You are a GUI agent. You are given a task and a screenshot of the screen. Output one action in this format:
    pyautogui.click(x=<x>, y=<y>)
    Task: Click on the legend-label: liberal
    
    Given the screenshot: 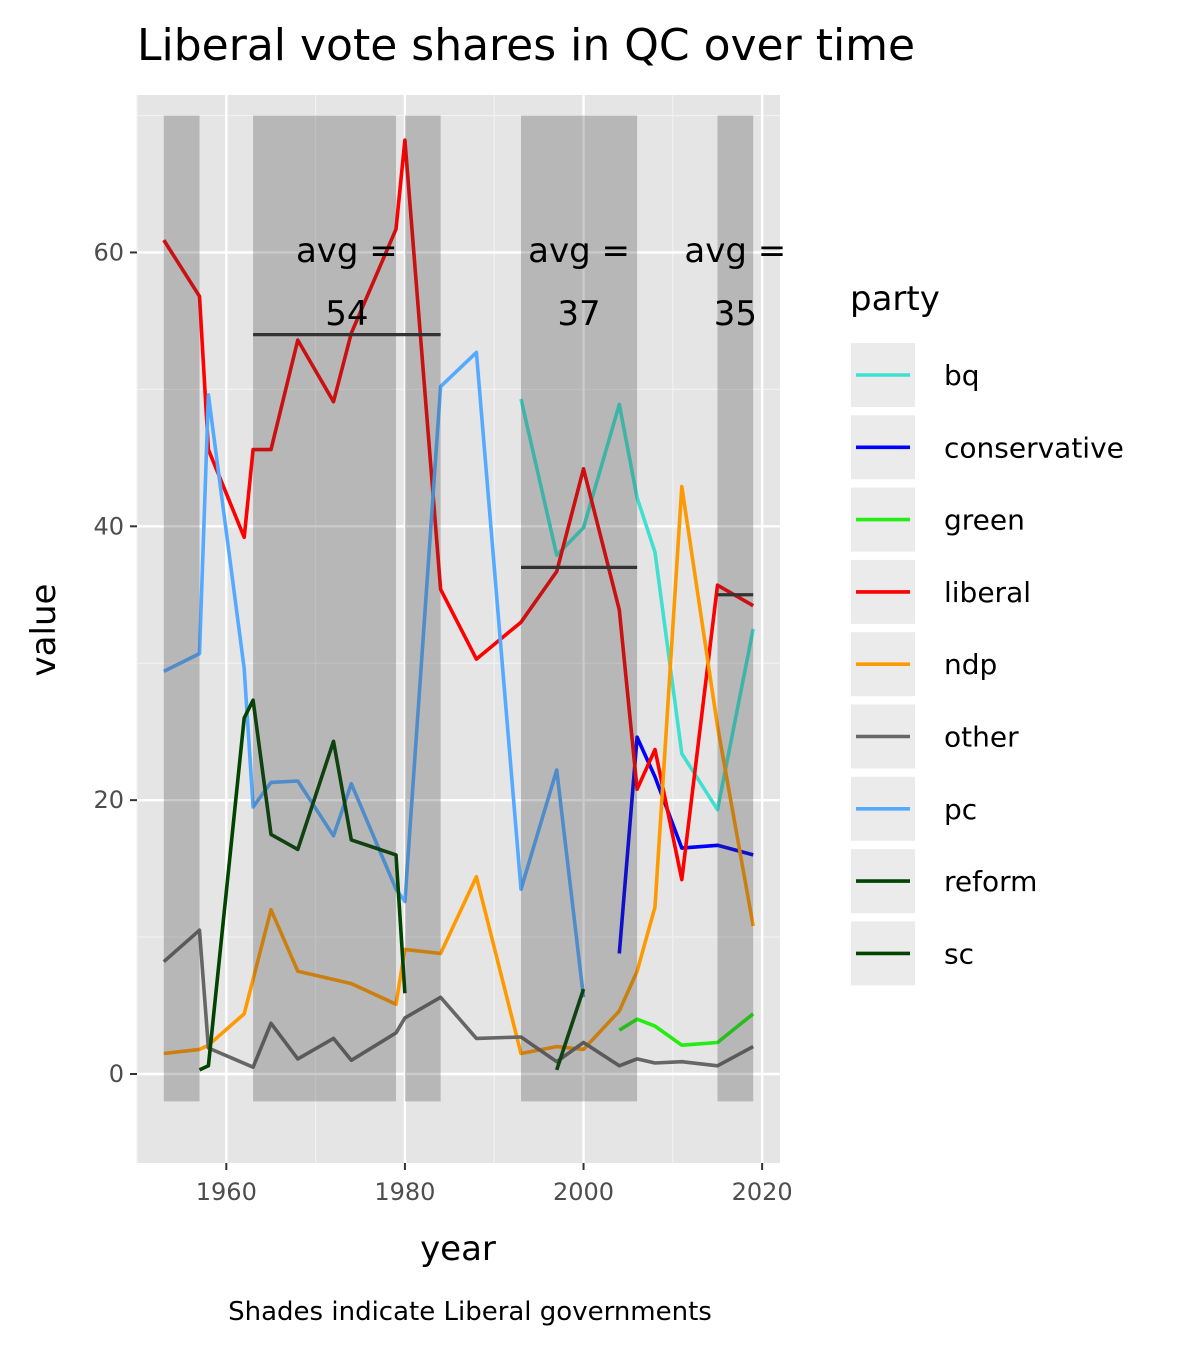 What is the action you would take?
    pyautogui.click(x=987, y=592)
    